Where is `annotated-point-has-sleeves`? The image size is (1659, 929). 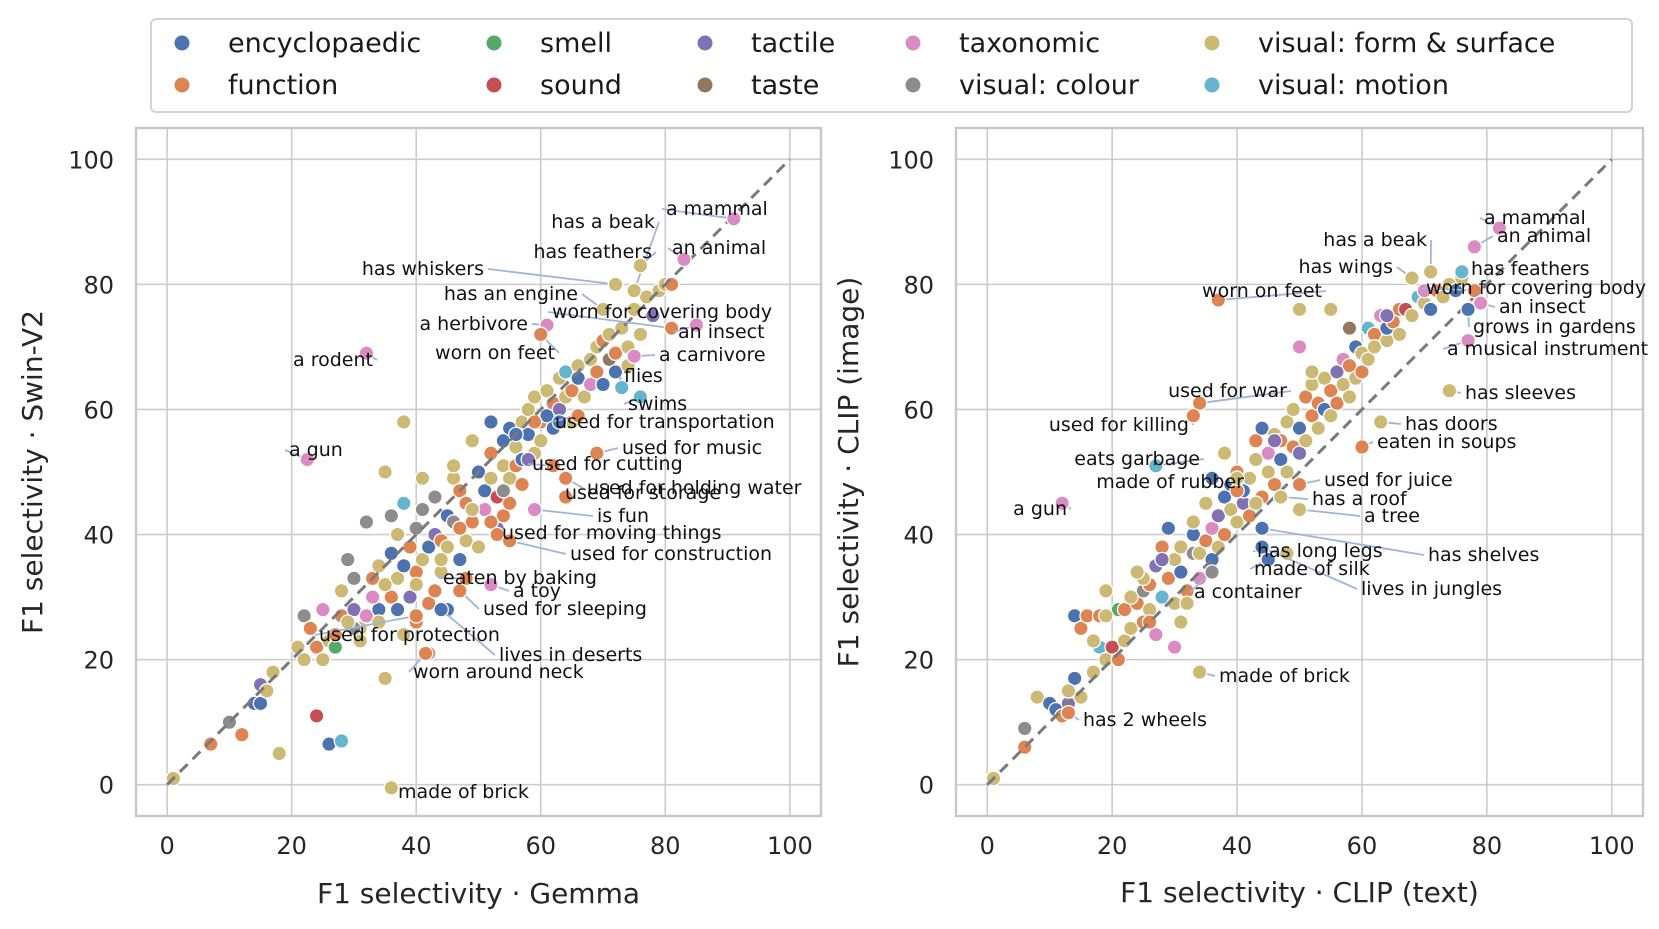 annotated-point-has-sleeves is located at coordinates (1449, 390).